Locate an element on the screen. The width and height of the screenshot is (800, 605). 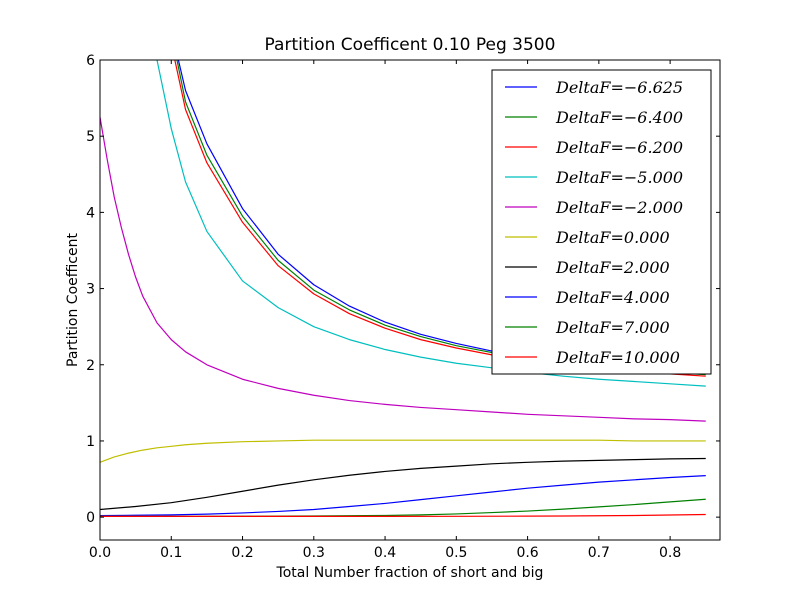
legend-box is located at coordinates (601, 222).